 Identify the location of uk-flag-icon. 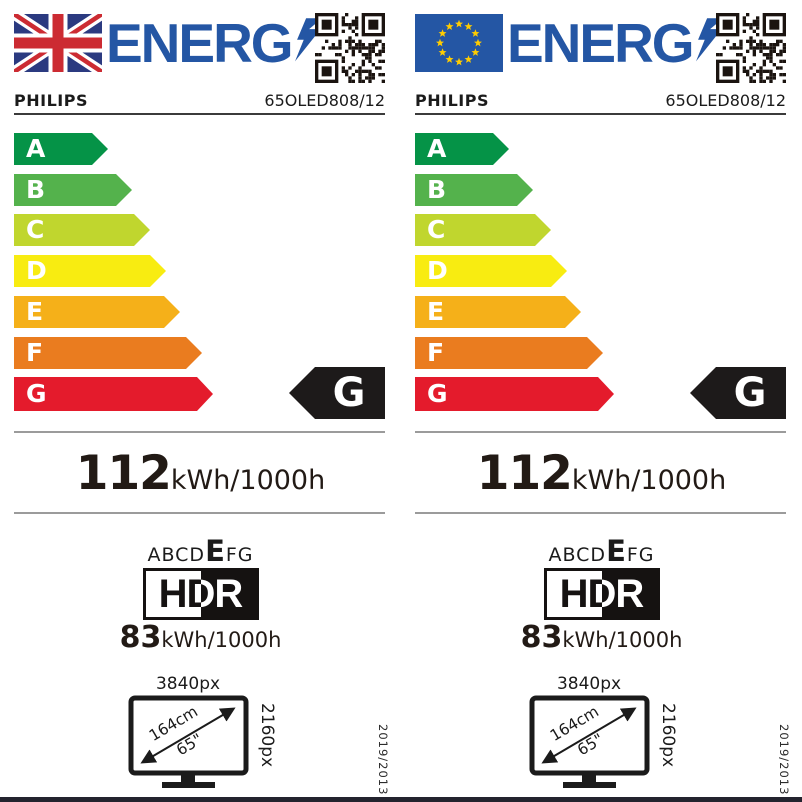
(58, 43).